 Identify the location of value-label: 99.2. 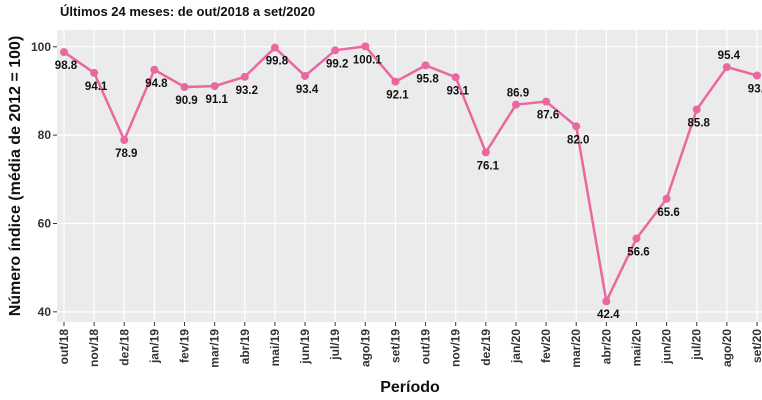
(337, 64).